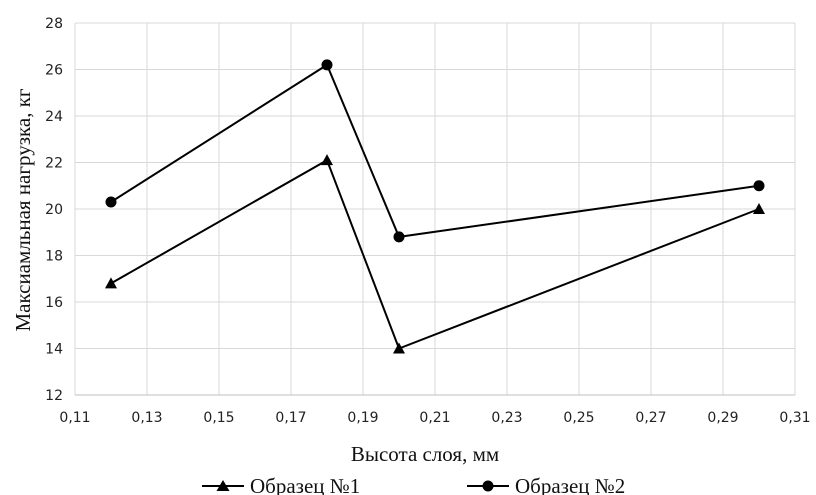 The image size is (816, 495). What do you see at coordinates (54, 303) in the screenshot?
I see `y-tick-label: 16` at bounding box center [54, 303].